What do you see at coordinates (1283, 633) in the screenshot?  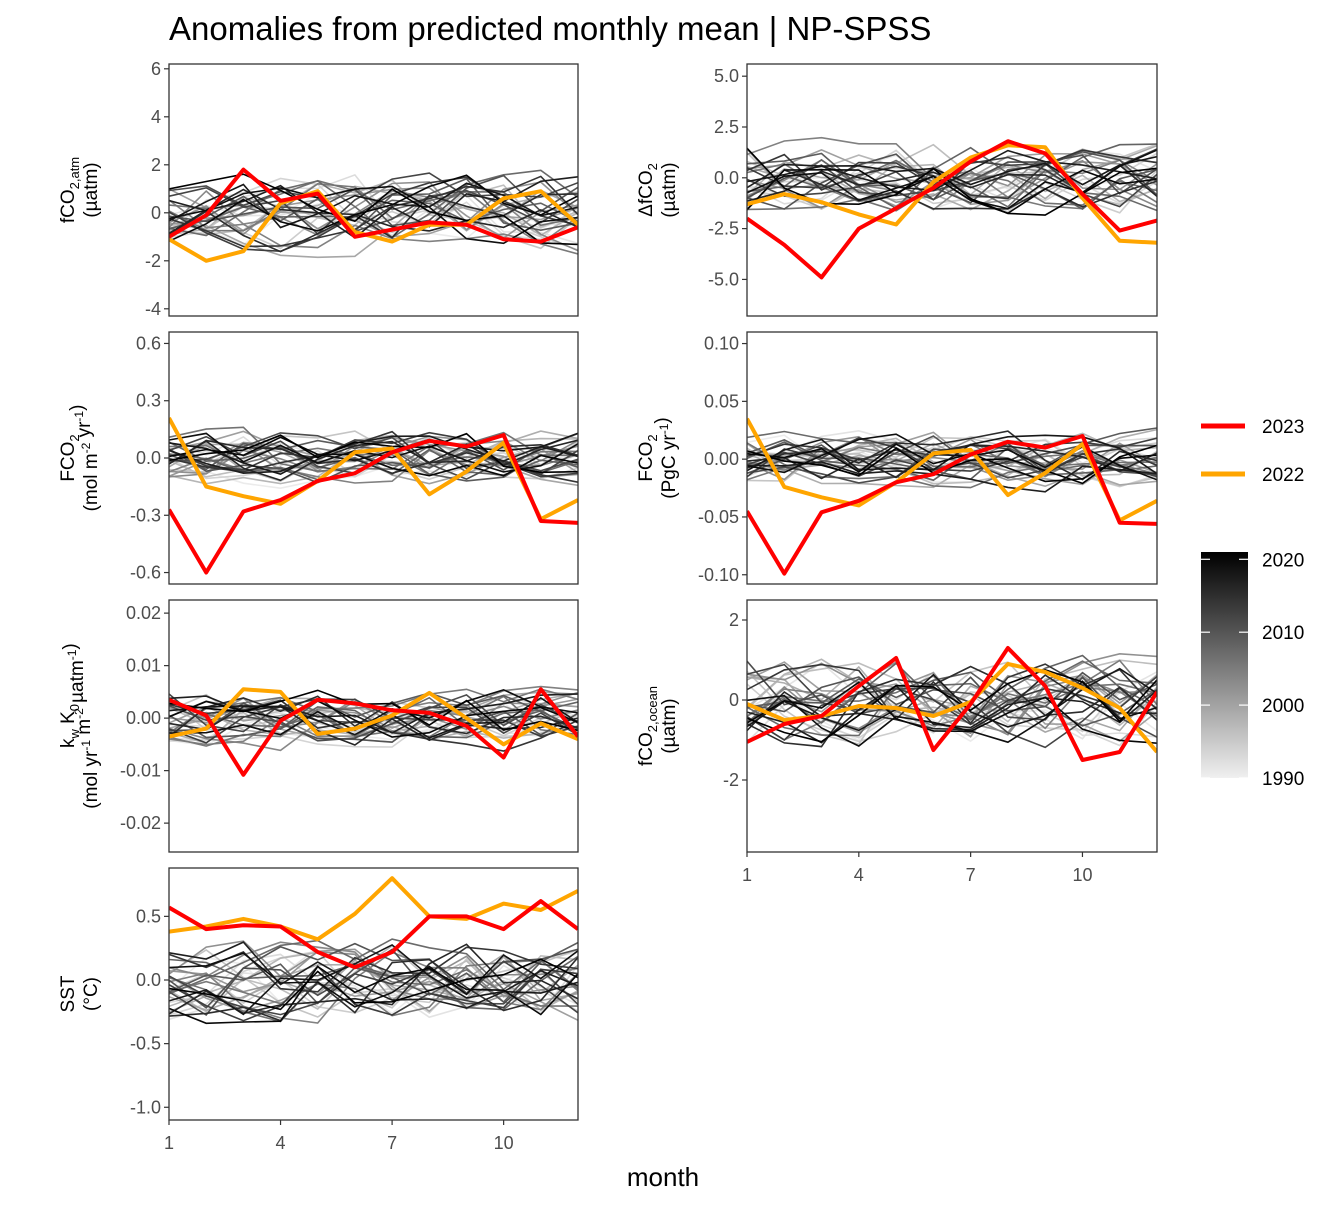 I see `colorbar-tick-label: 2010` at bounding box center [1283, 633].